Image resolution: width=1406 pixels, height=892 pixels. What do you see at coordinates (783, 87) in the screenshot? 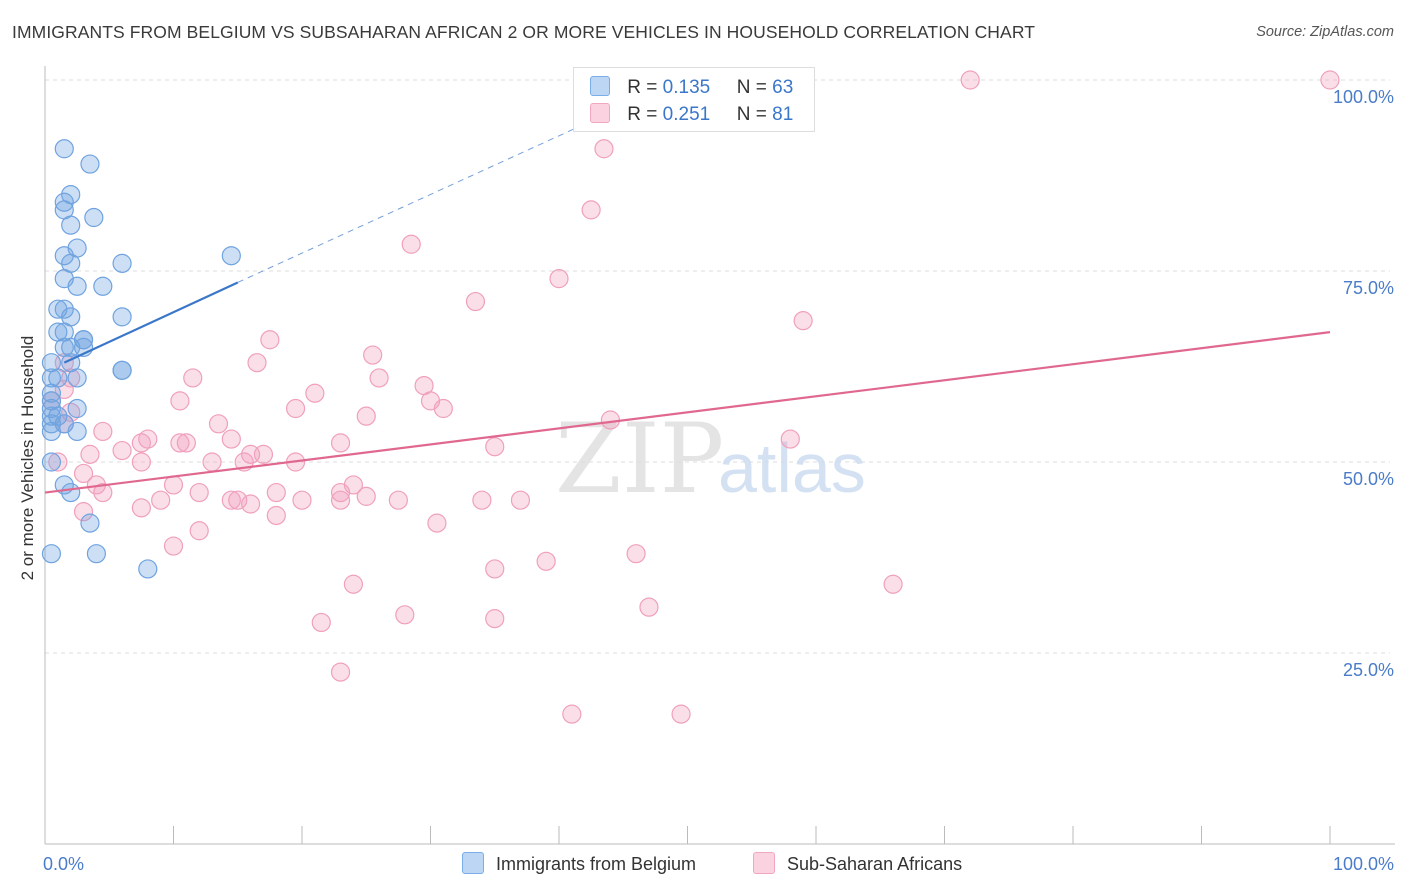
I see `n-value-belgium: 63` at bounding box center [783, 87].